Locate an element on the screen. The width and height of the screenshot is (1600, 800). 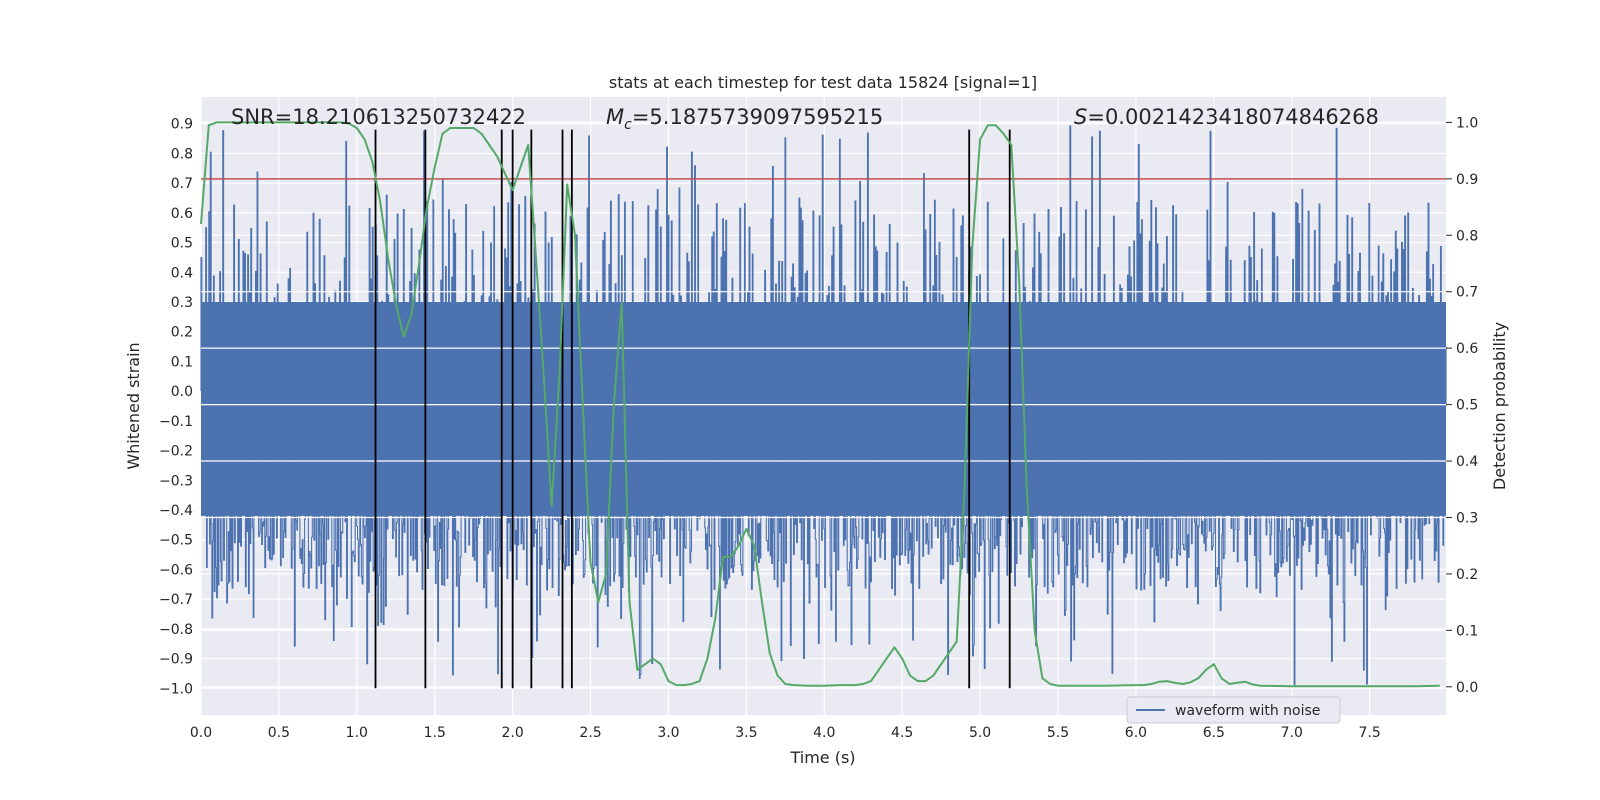
x-axis-label: Time (s) is located at coordinates (822, 757).